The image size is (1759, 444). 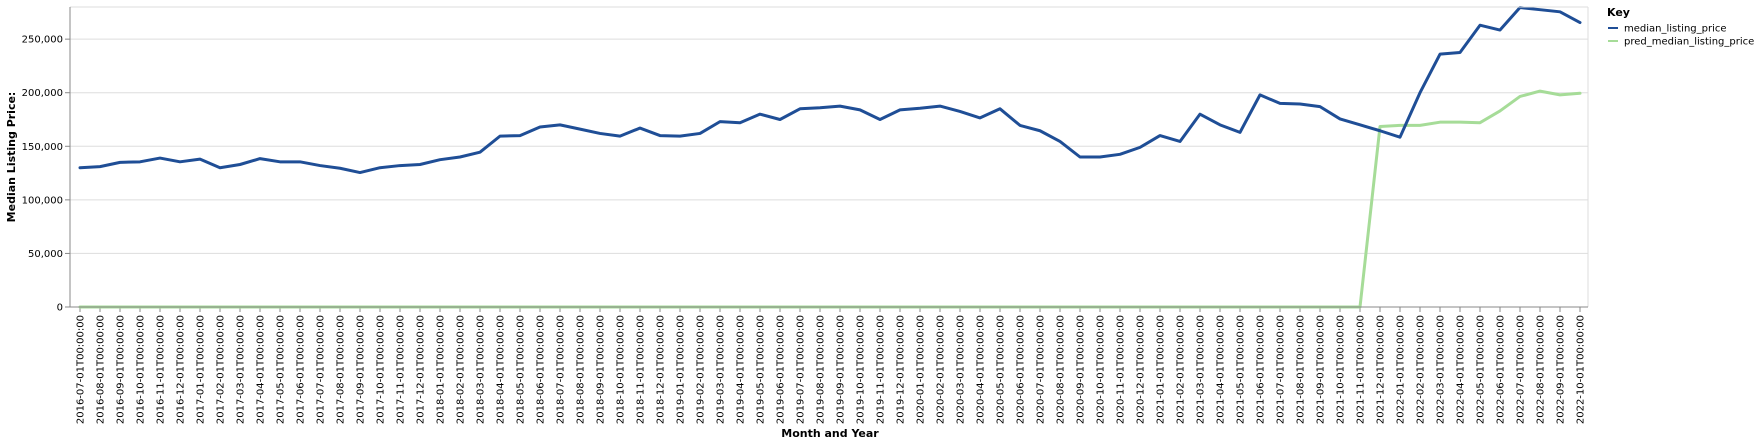 What do you see at coordinates (681, 369) in the screenshot?
I see `x-tick-label: 2019-01-01T00:00:00` at bounding box center [681, 369].